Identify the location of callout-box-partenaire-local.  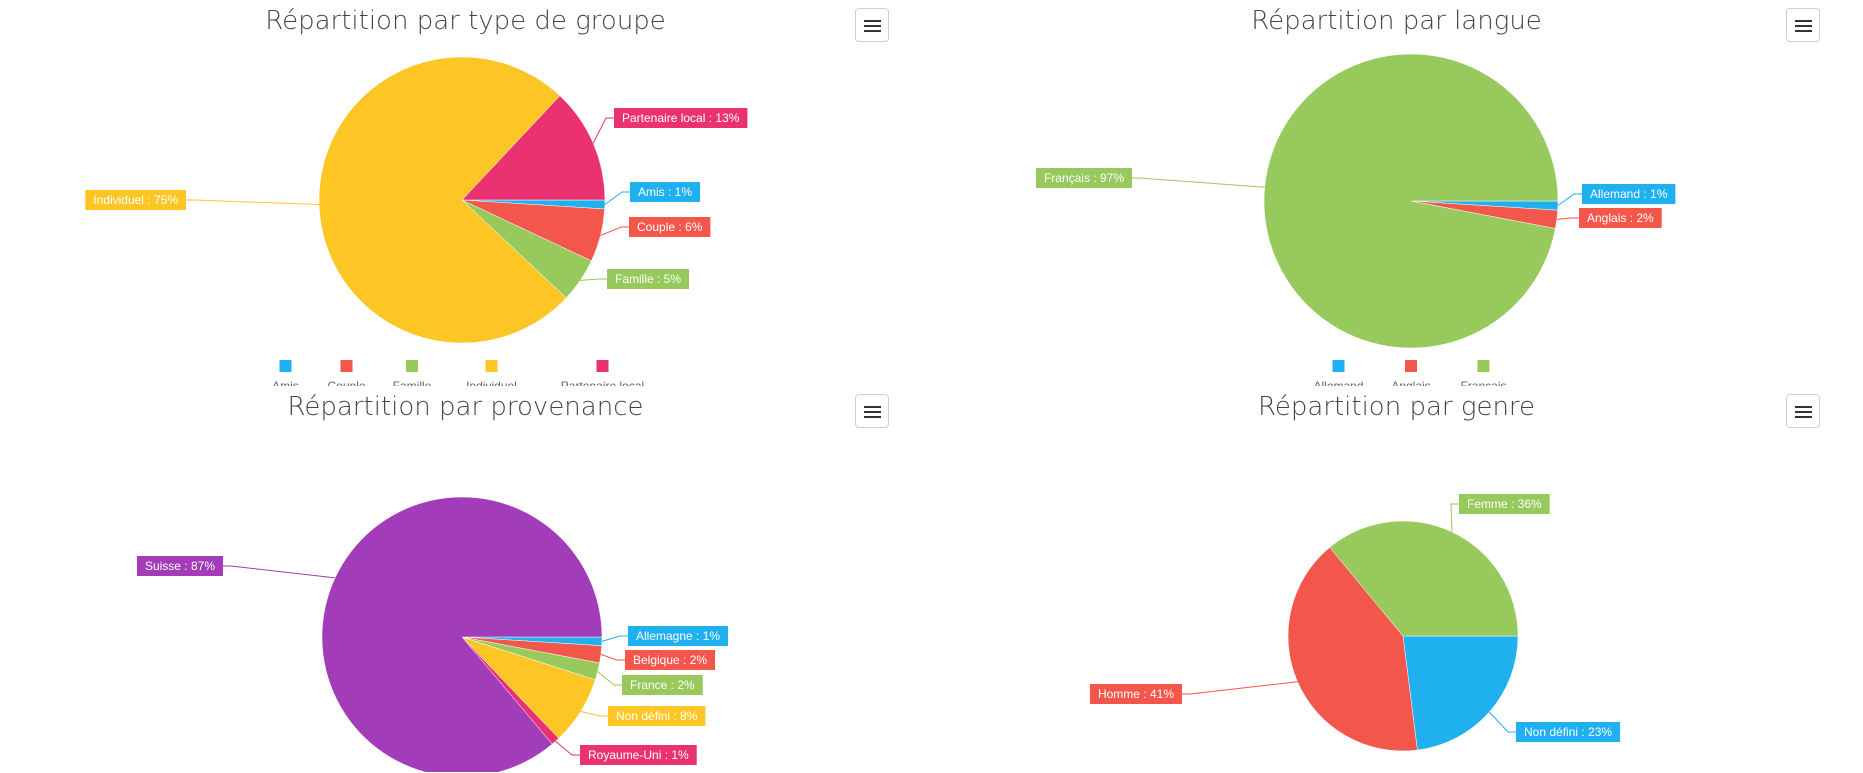
(681, 118).